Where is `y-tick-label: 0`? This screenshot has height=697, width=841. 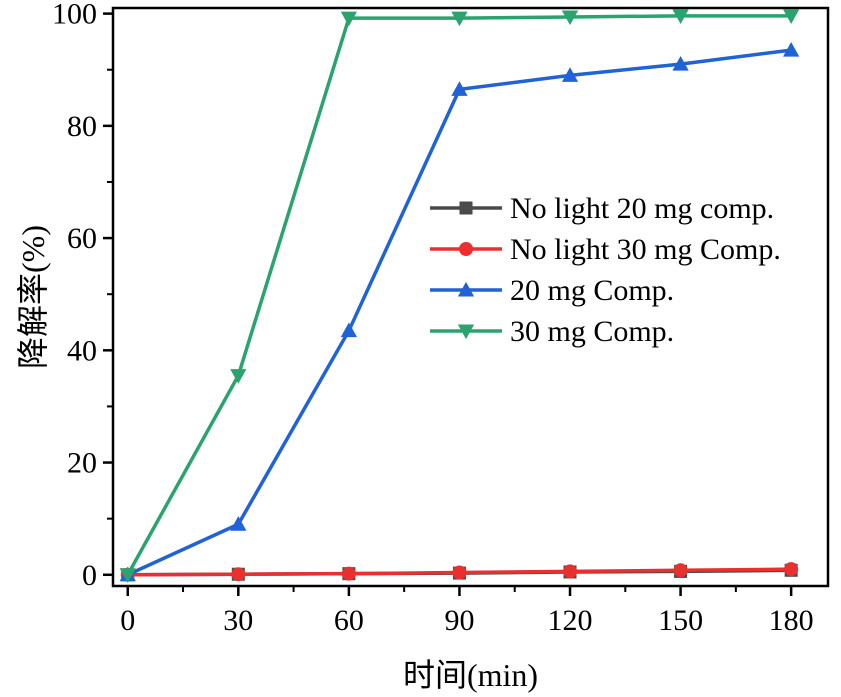
y-tick-label: 0 is located at coordinates (89, 575).